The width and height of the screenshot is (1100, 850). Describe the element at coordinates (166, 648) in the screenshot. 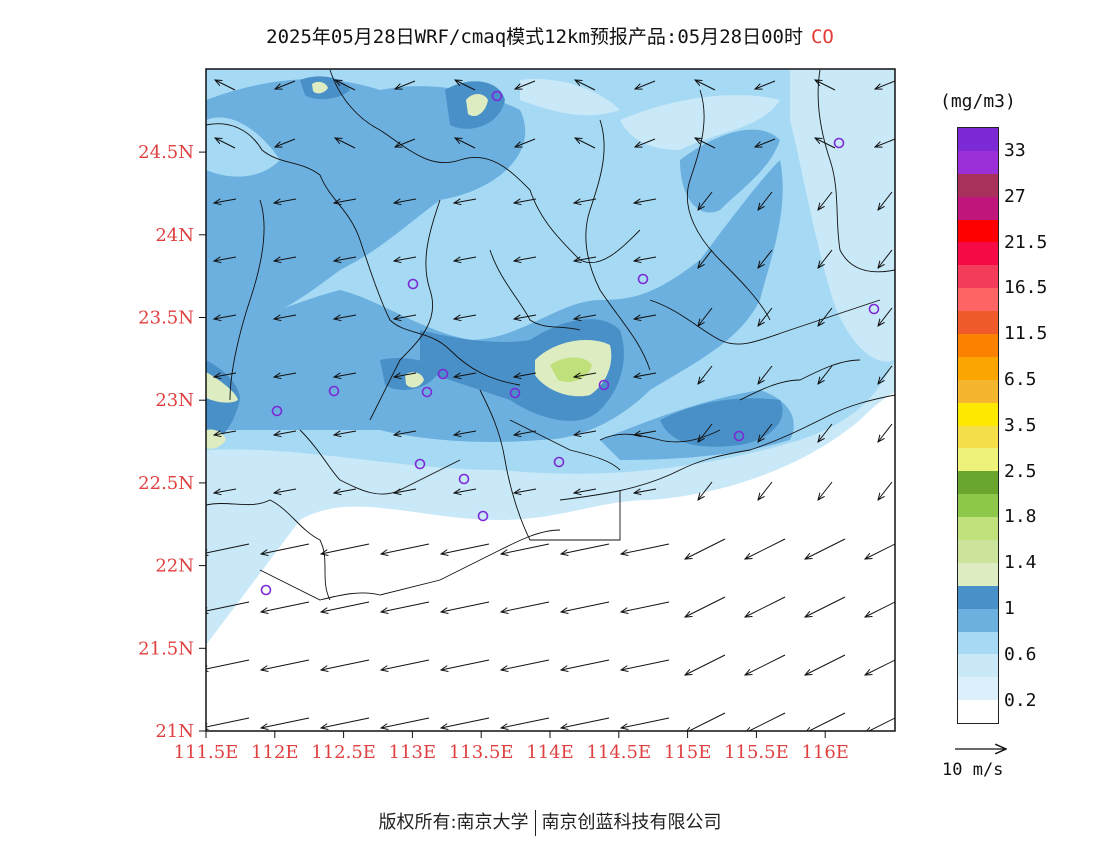

I see `lat-tick-label: 21.5N` at that location.